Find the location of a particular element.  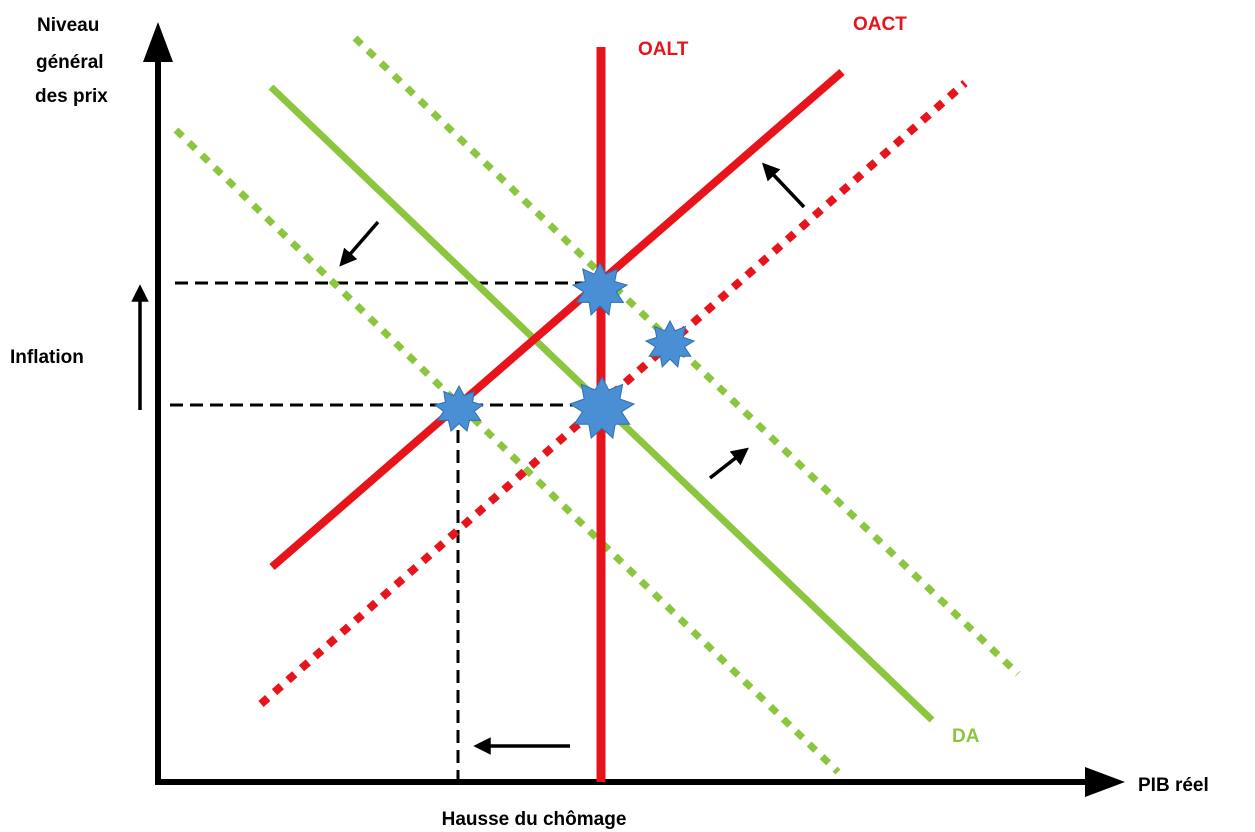

equilibrium-markers is located at coordinates (564, 350).